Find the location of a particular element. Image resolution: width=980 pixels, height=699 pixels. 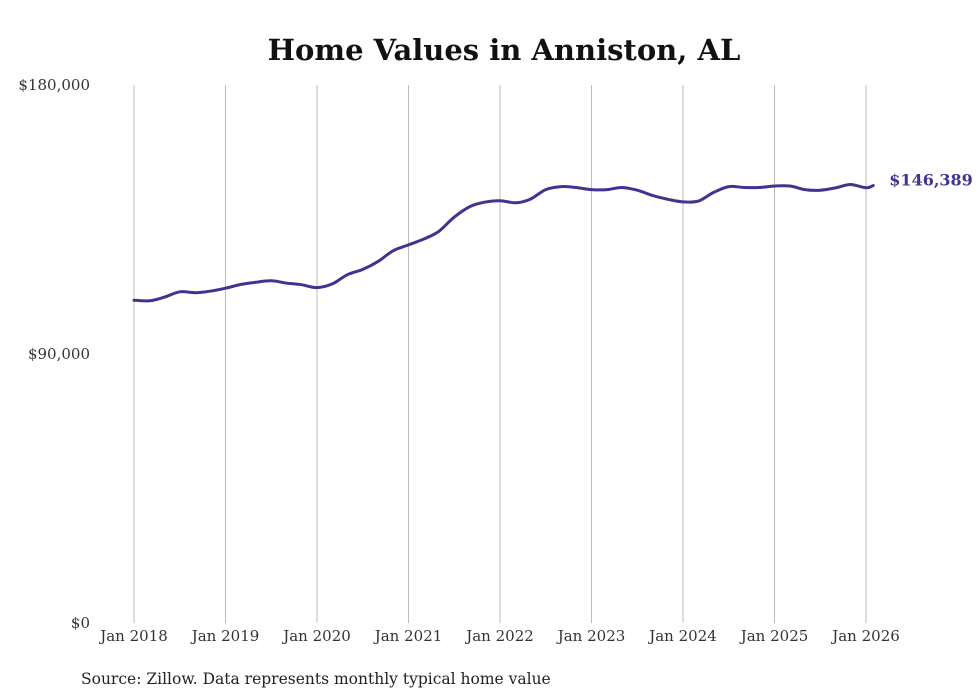

latest-value-label: $146,389 is located at coordinates (931, 180).